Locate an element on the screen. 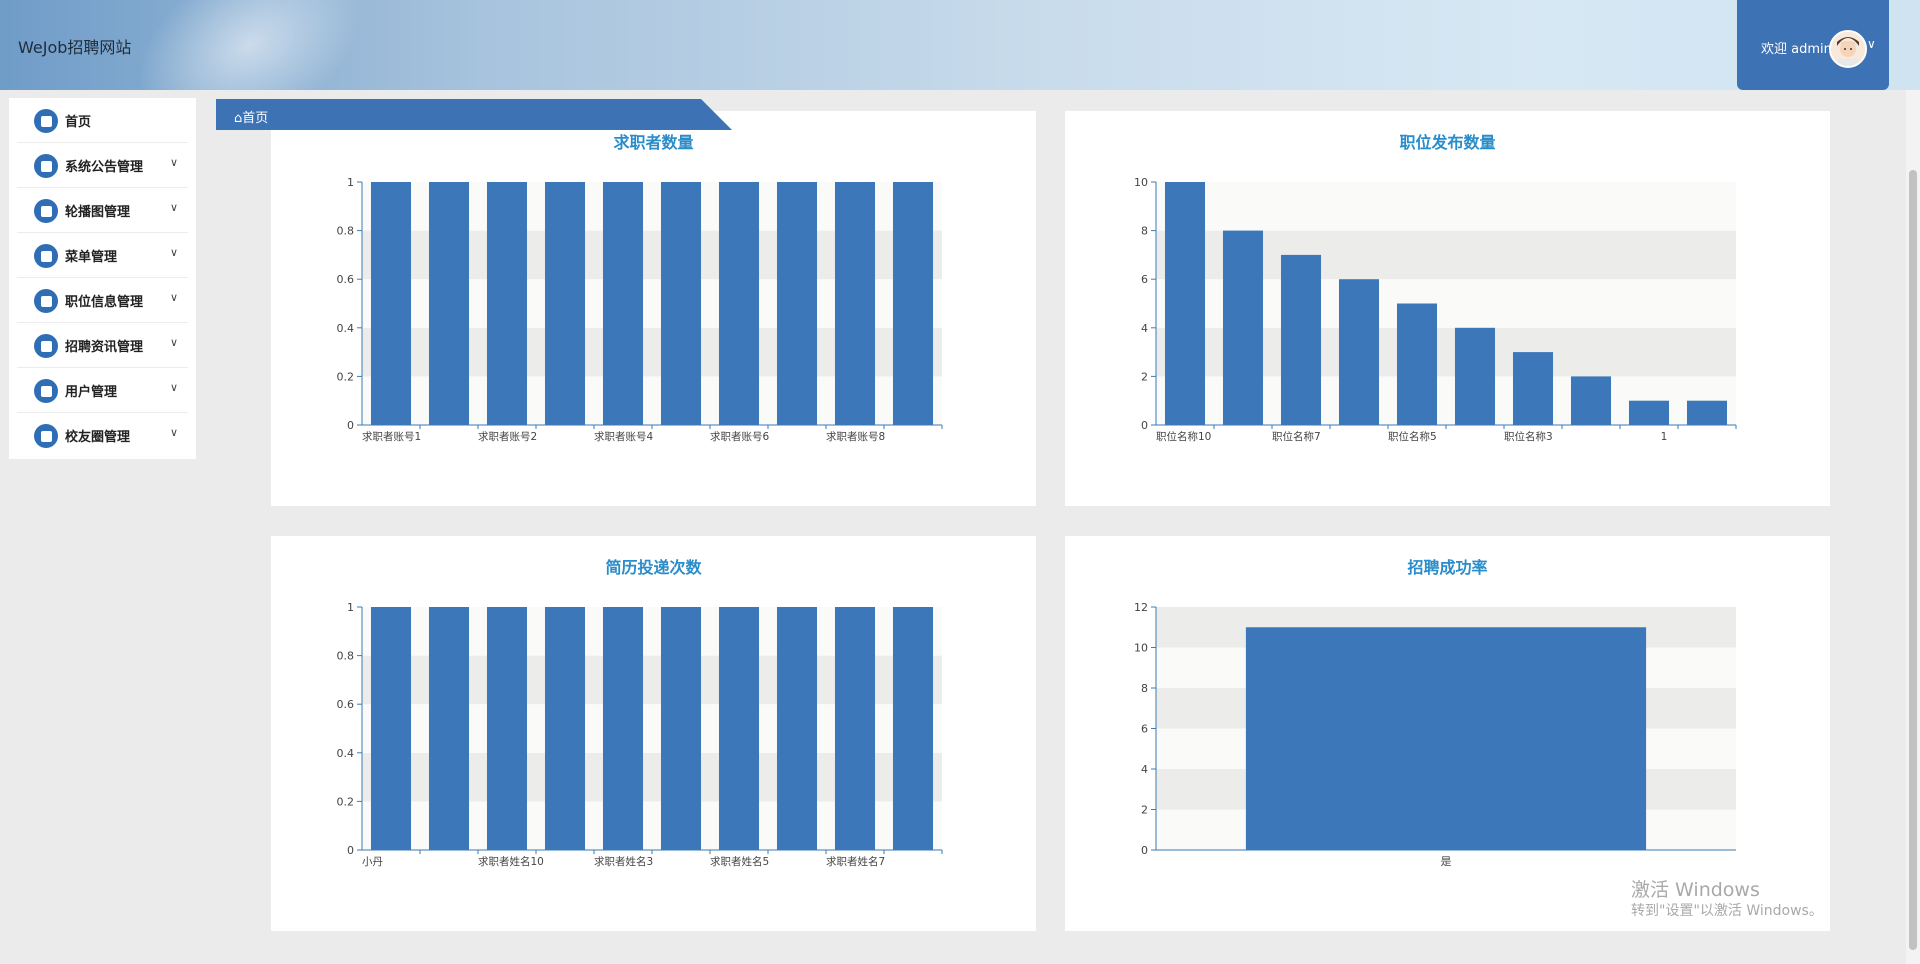 Image resolution: width=1920 pixels, height=964 pixels. sidebar-item-jobs: 职位信息管理 ∨ is located at coordinates (102, 300).